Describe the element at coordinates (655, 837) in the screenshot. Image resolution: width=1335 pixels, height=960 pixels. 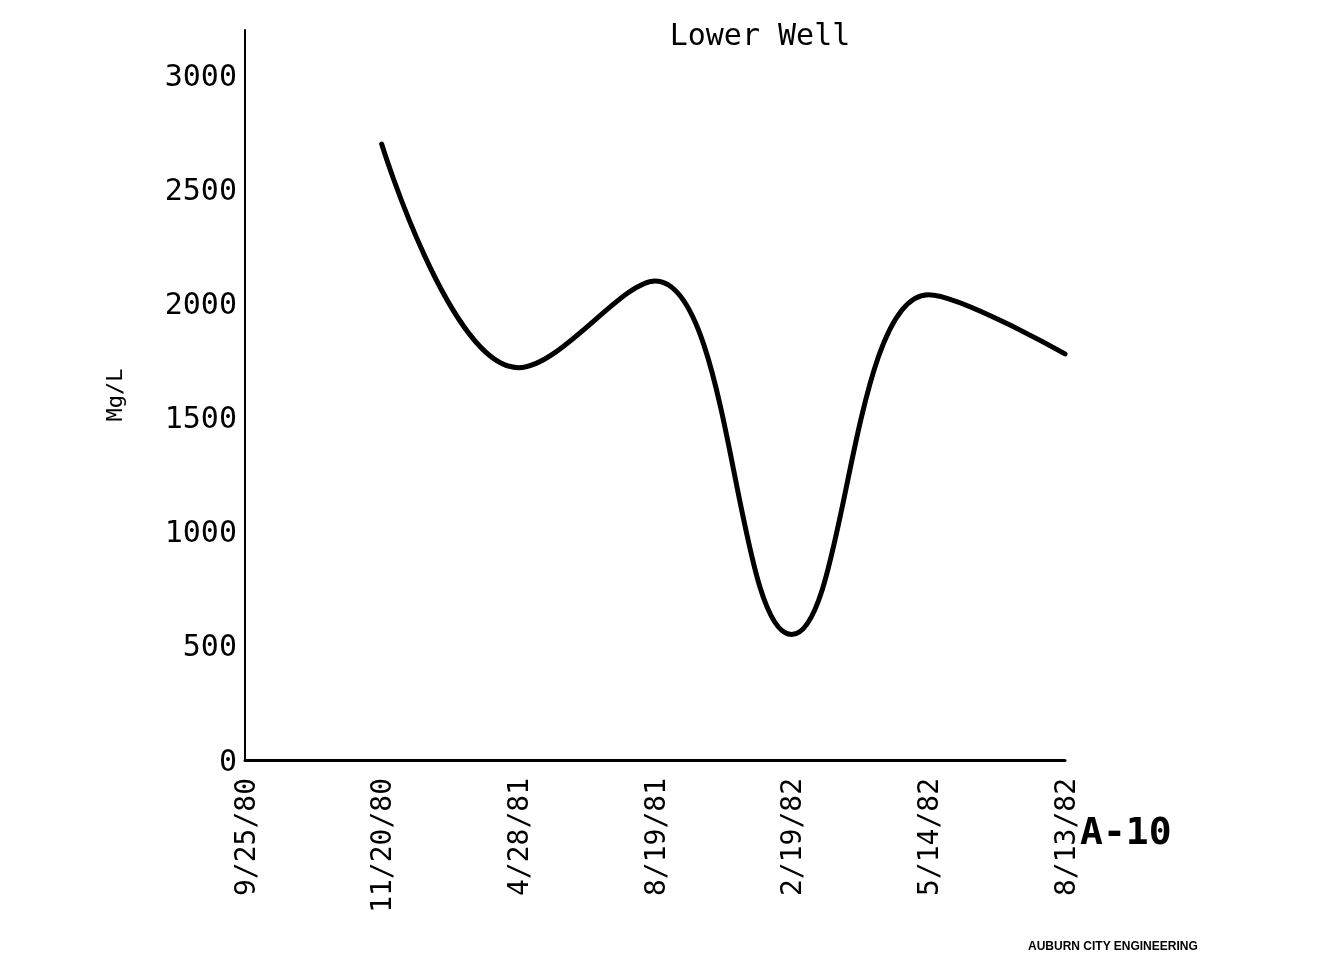
I see `x-tick-label: 8/19/81` at that location.